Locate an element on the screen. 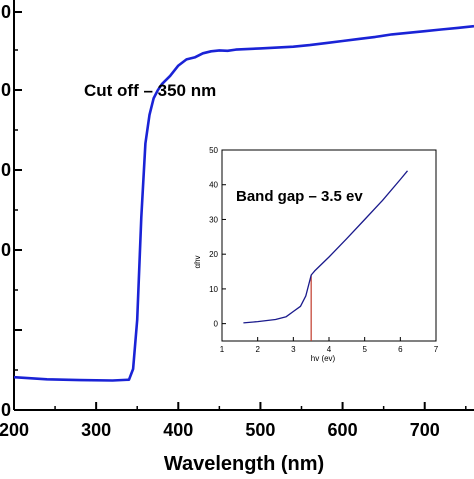 This screenshot has height=479, width=474. inset-series-line is located at coordinates (326, 247).